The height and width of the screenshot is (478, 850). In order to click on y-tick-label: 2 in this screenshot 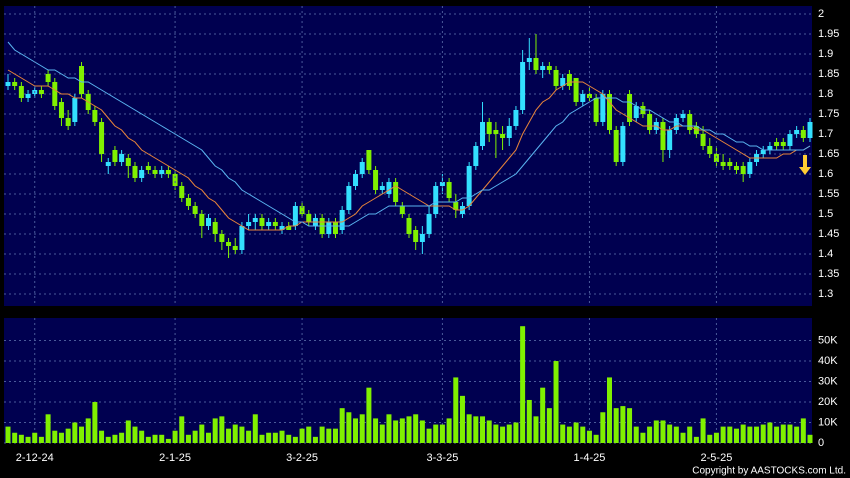, I will do `click(821, 14)`.